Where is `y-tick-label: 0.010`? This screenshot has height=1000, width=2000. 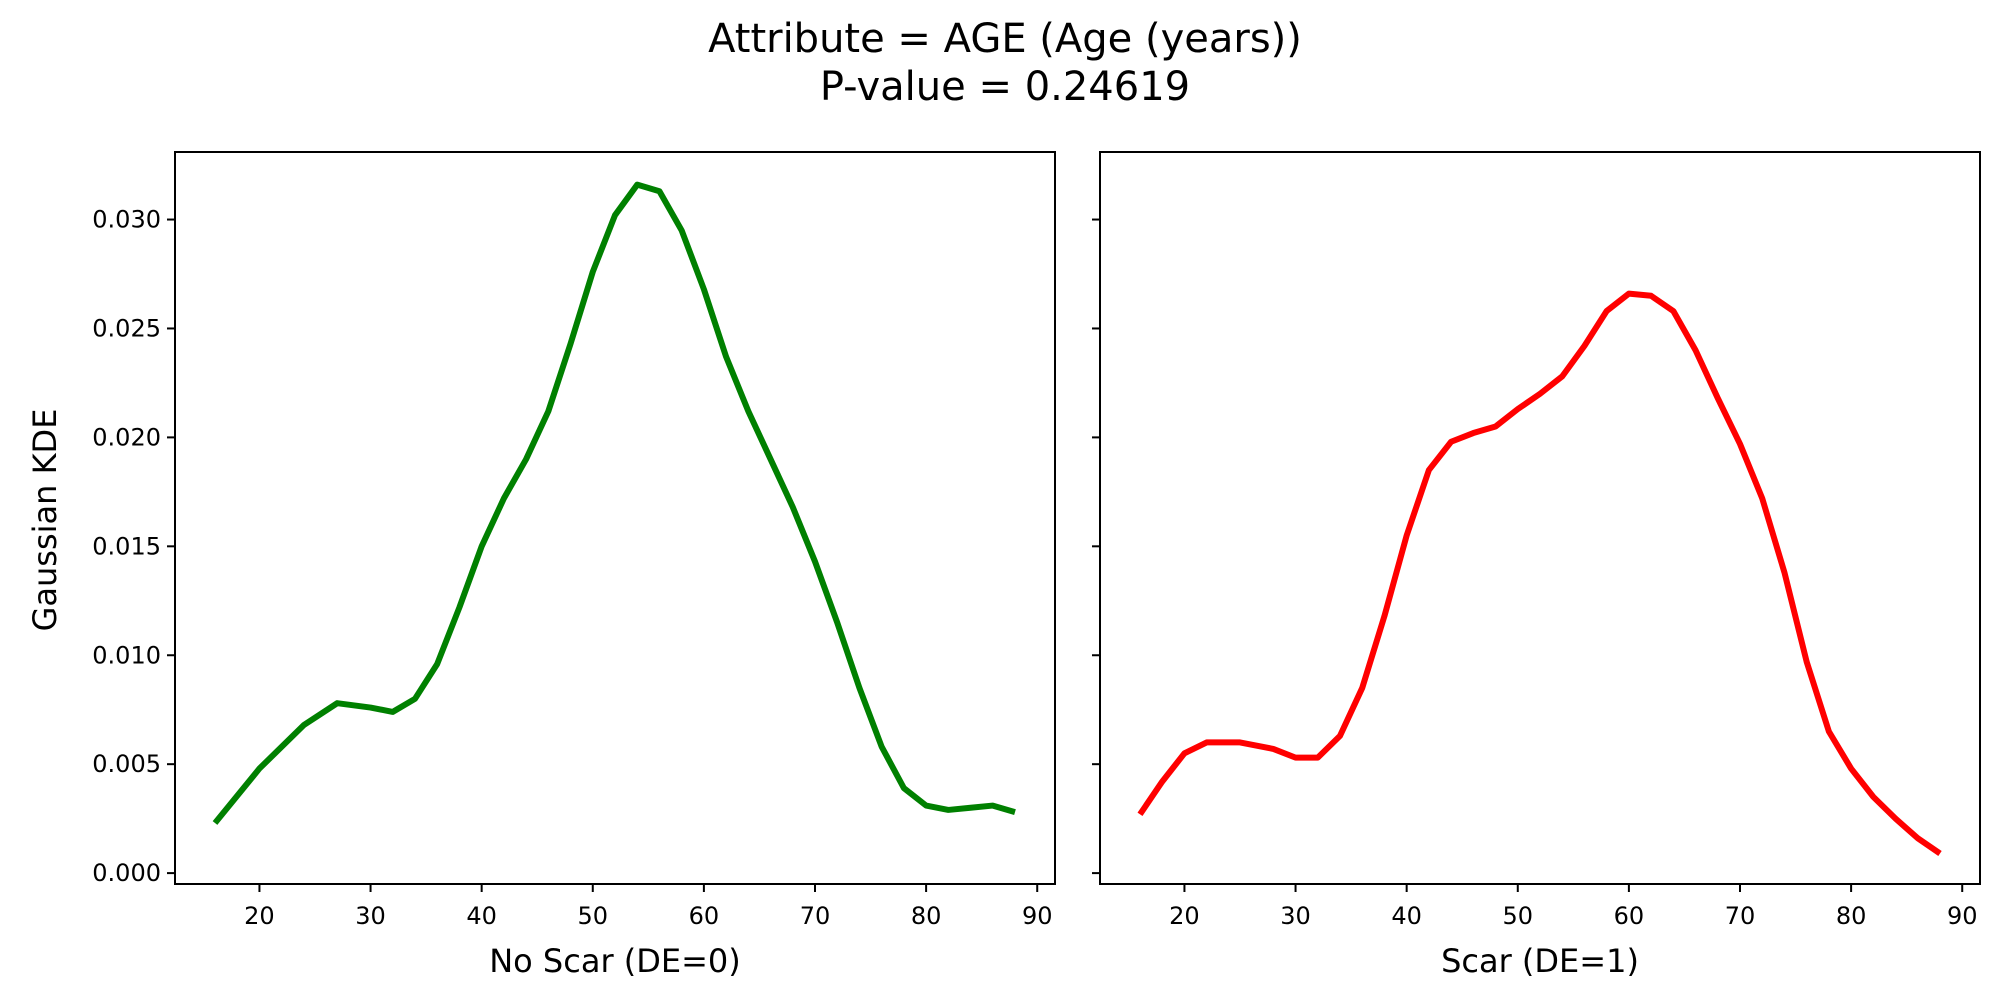 y-tick-label: 0.010 is located at coordinates (126, 655).